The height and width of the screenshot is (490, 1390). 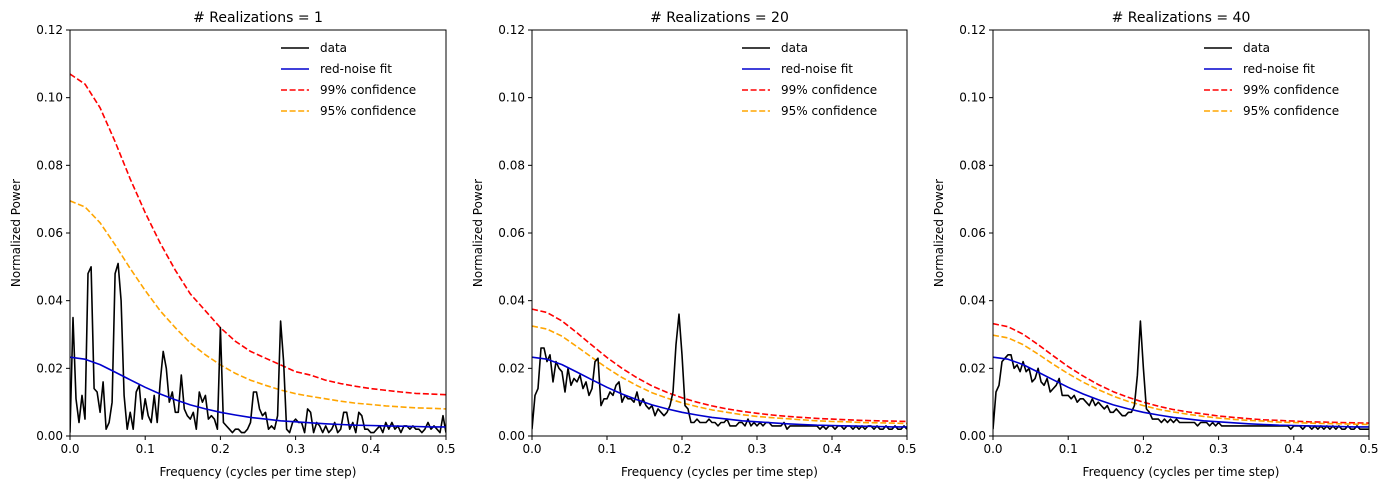 I want to click on chart-title: # Realizations = 1, so click(x=258, y=18).